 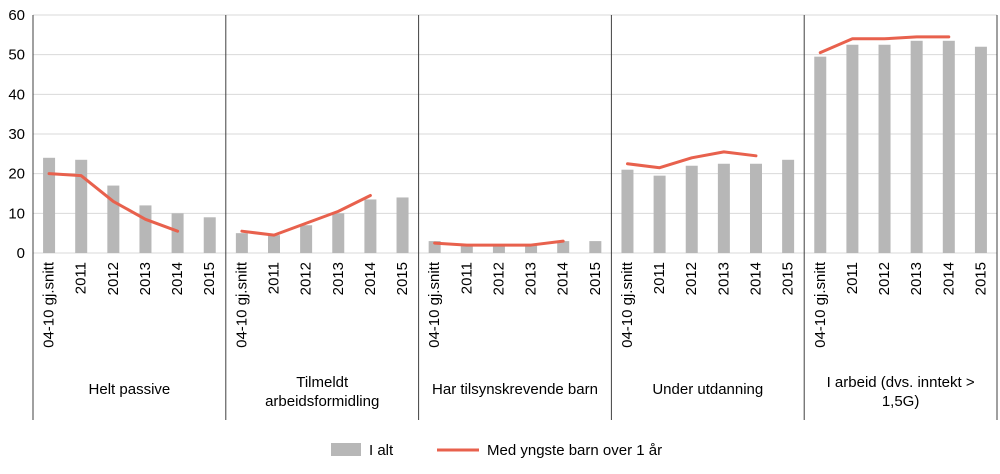 I want to click on y-tick-label: 0, so click(x=21, y=253).